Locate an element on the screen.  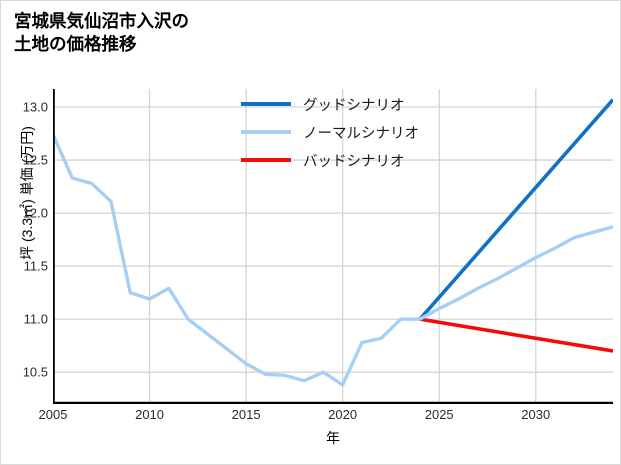
x-axis-label: 年 is located at coordinates (333, 438).